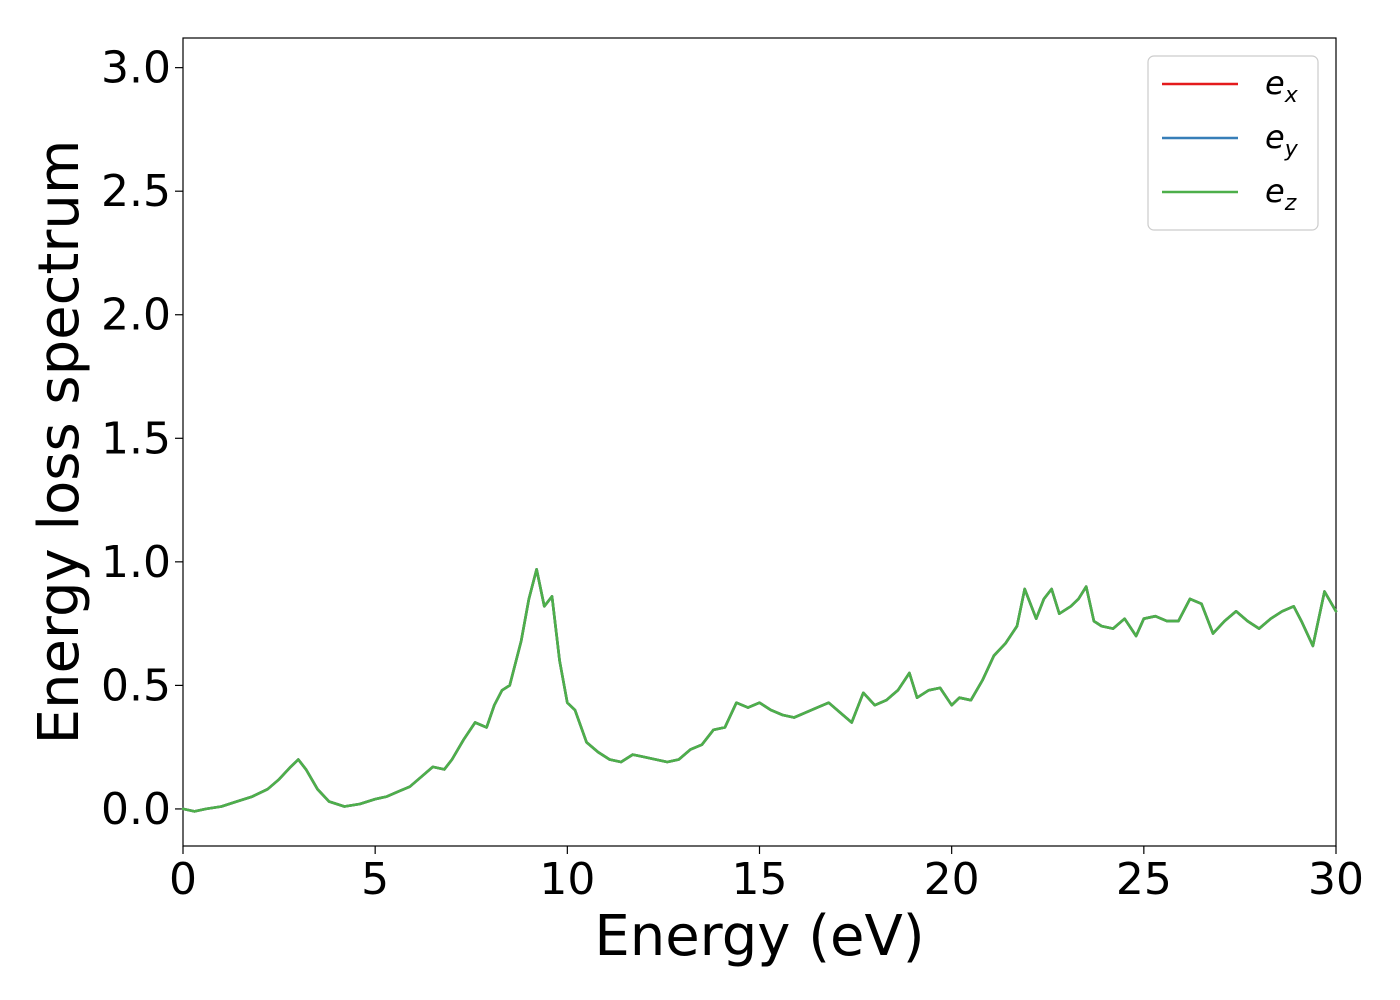  What do you see at coordinates (59, 442) in the screenshot?
I see `y-axis-label: Energy loss spectrum` at bounding box center [59, 442].